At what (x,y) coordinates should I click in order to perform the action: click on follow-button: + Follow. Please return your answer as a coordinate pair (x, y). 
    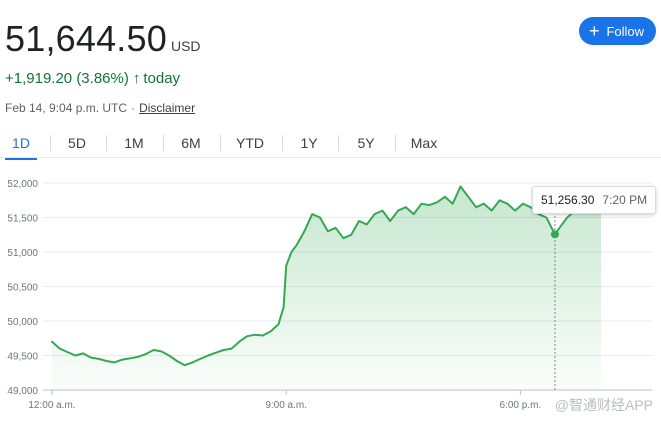
    Looking at the image, I should click on (617, 31).